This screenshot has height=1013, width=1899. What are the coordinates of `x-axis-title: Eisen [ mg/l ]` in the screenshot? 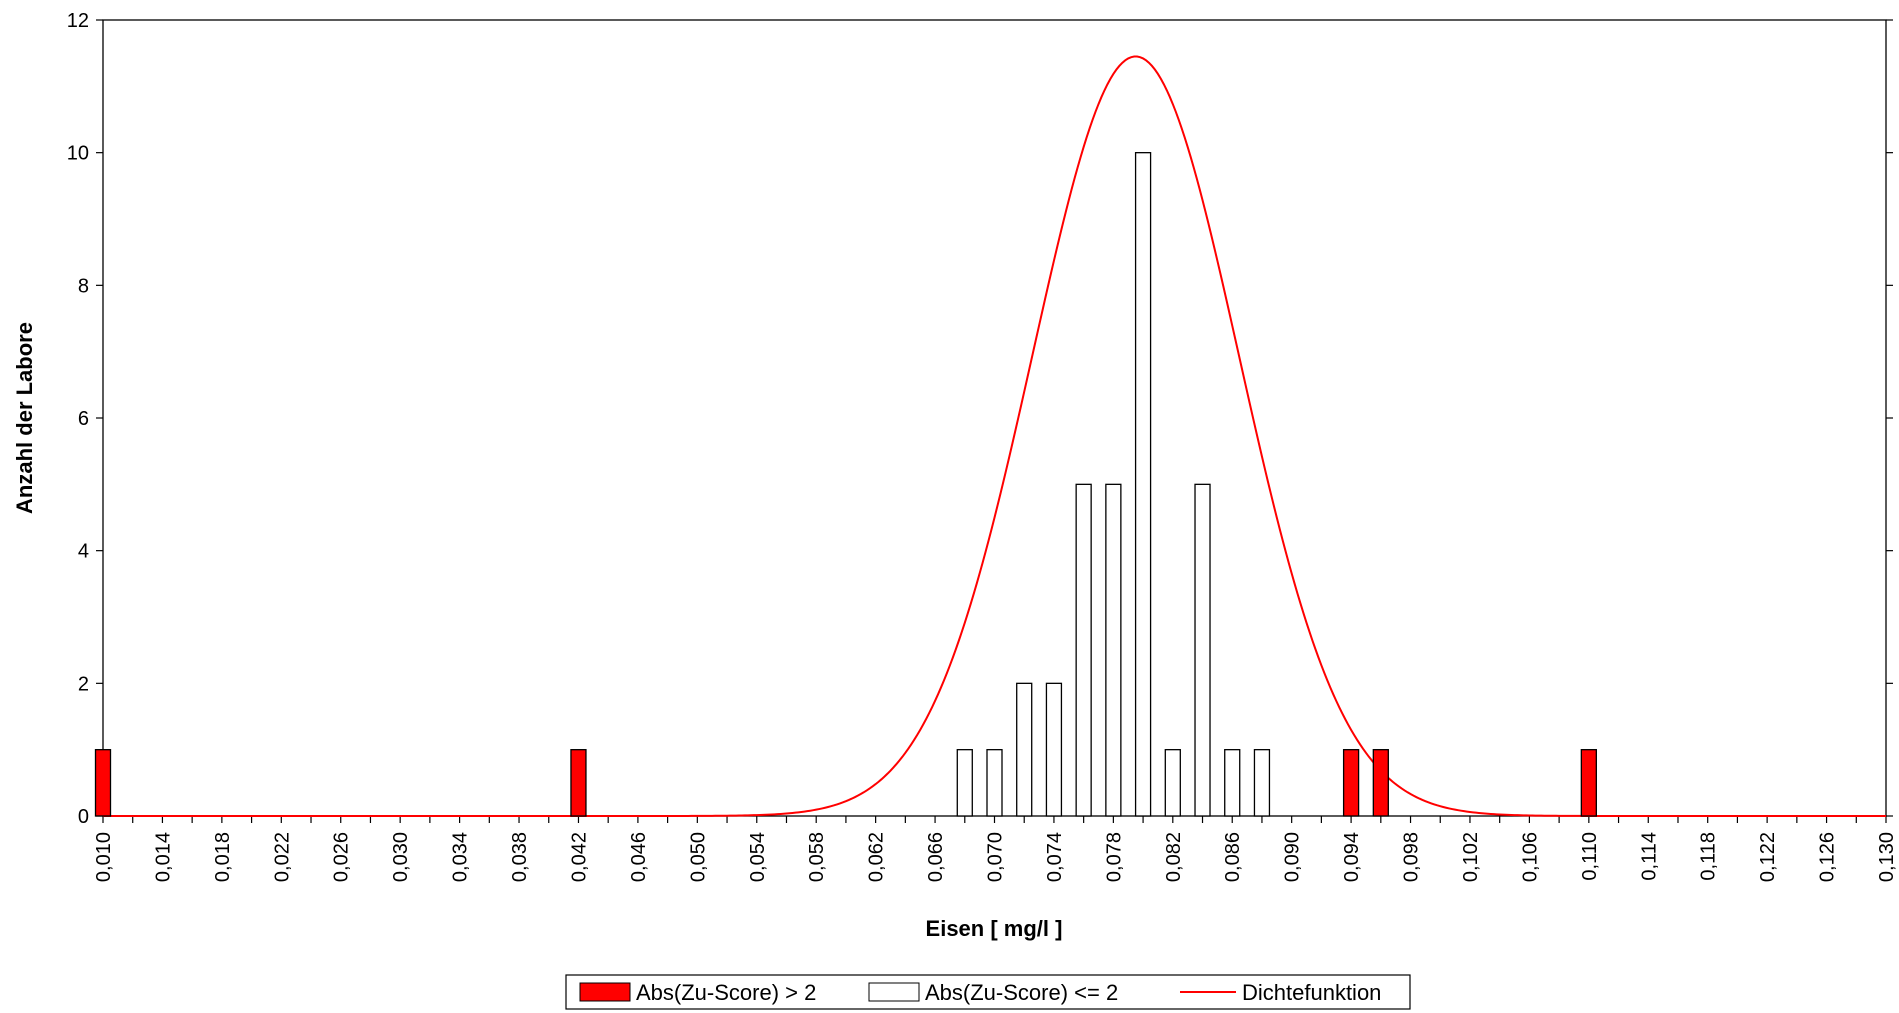 It's located at (994, 928).